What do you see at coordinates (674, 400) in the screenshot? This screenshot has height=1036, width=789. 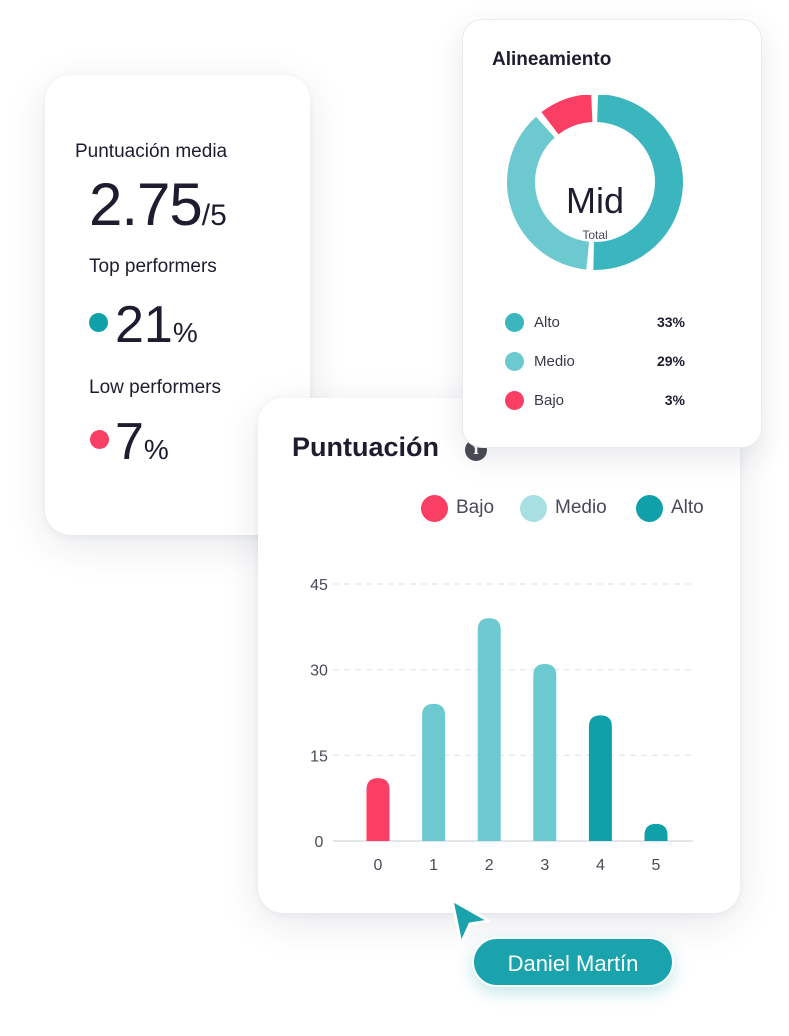 I see `alignment-value-bajo: 3%` at bounding box center [674, 400].